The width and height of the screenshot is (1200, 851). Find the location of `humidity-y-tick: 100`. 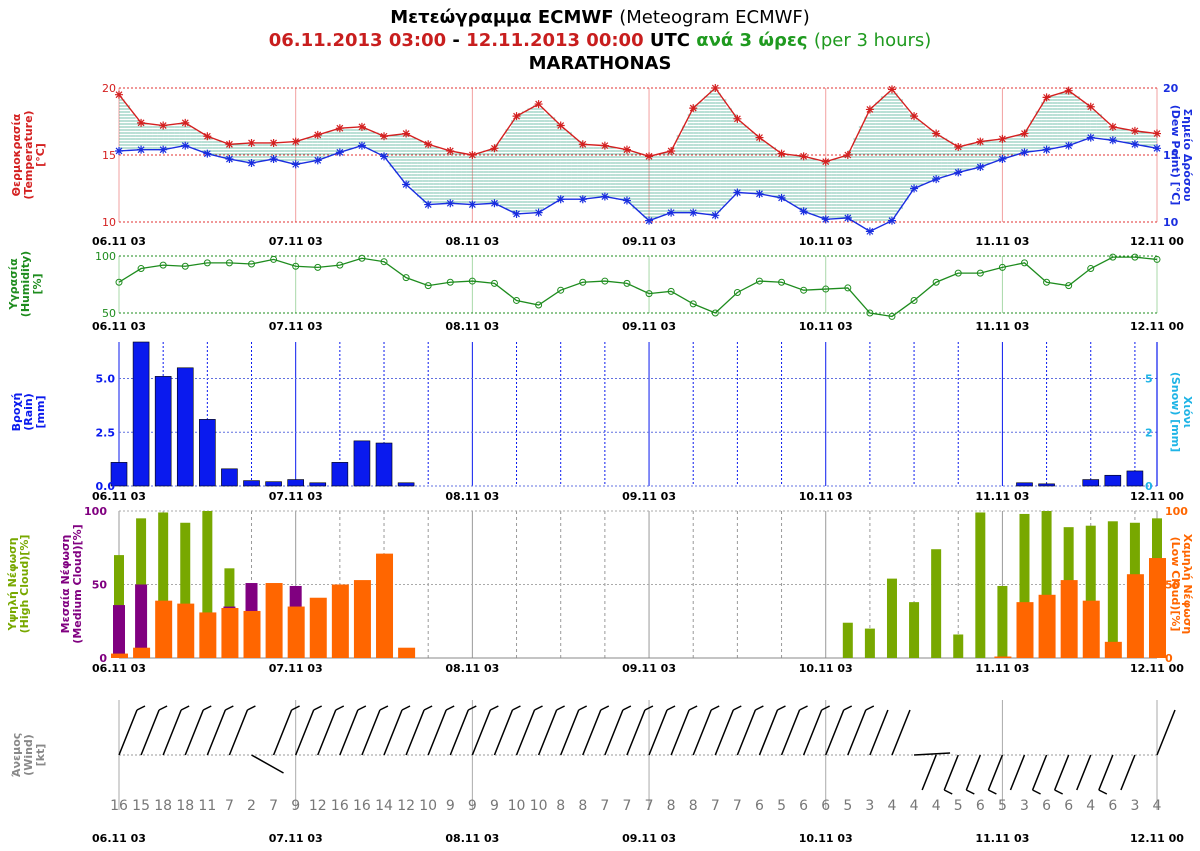

humidity-y-tick: 100 is located at coordinates (105, 256).